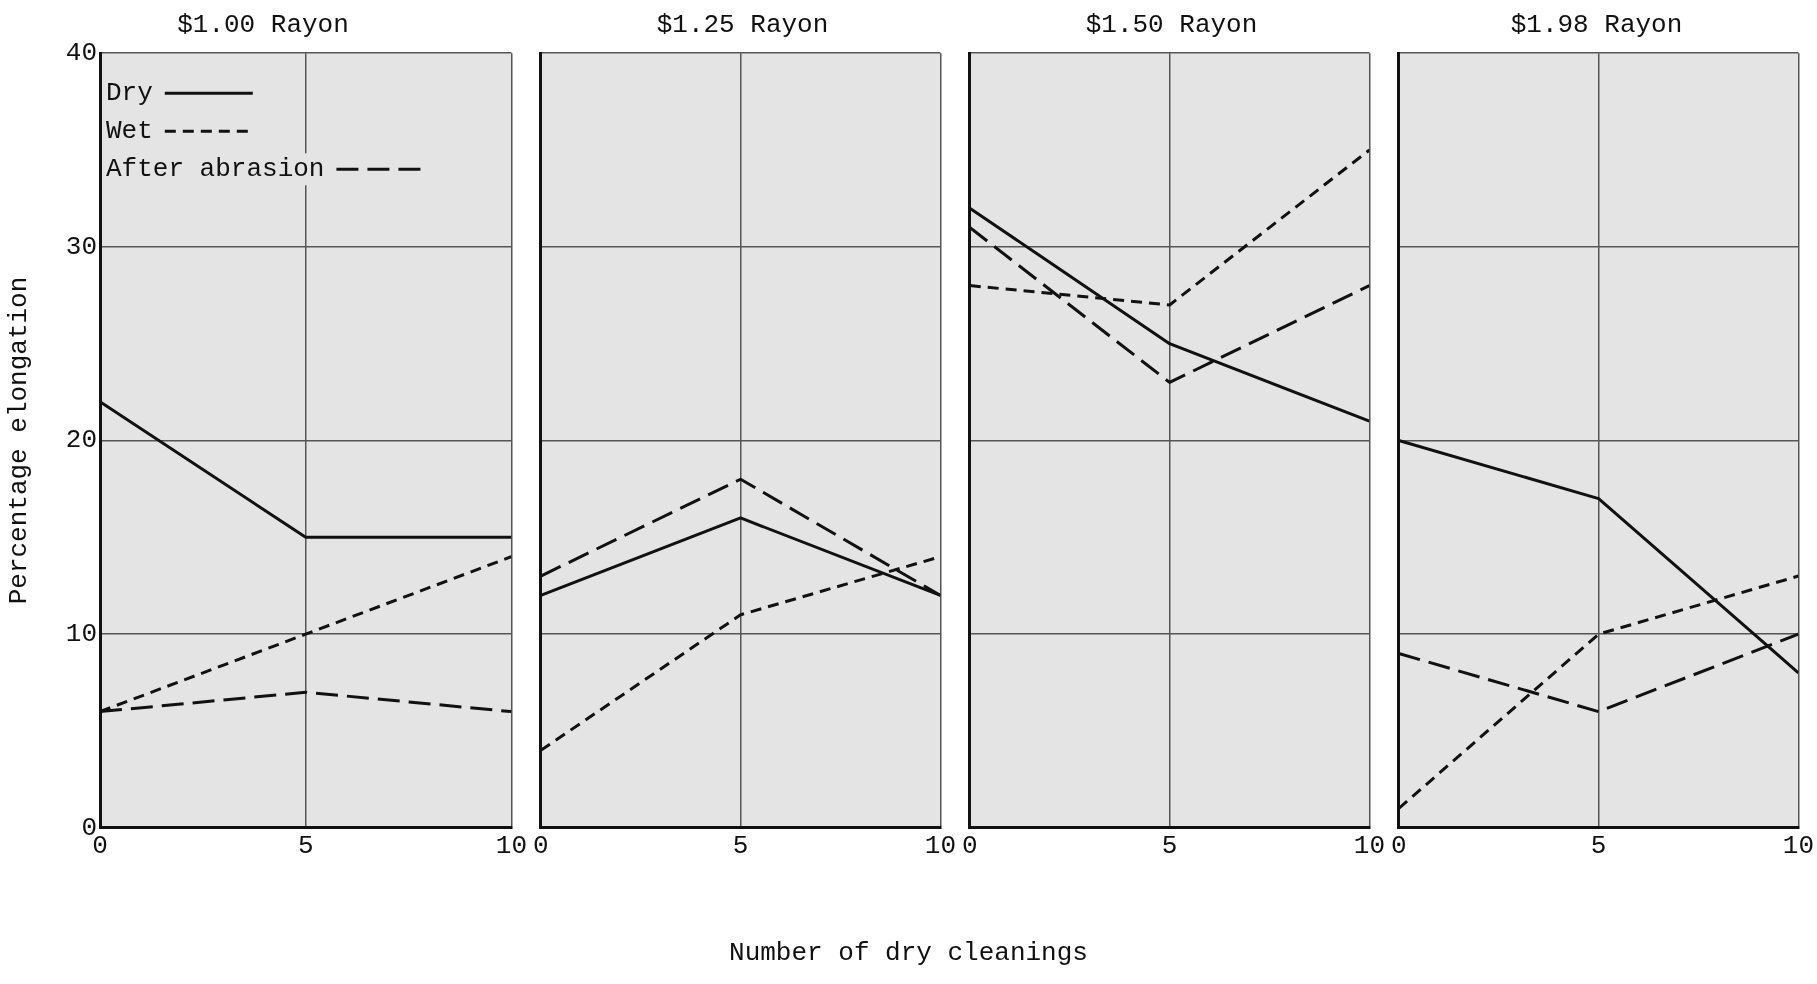 This screenshot has width=1817, height=984. I want to click on y-tick-label: 10, so click(81, 634).